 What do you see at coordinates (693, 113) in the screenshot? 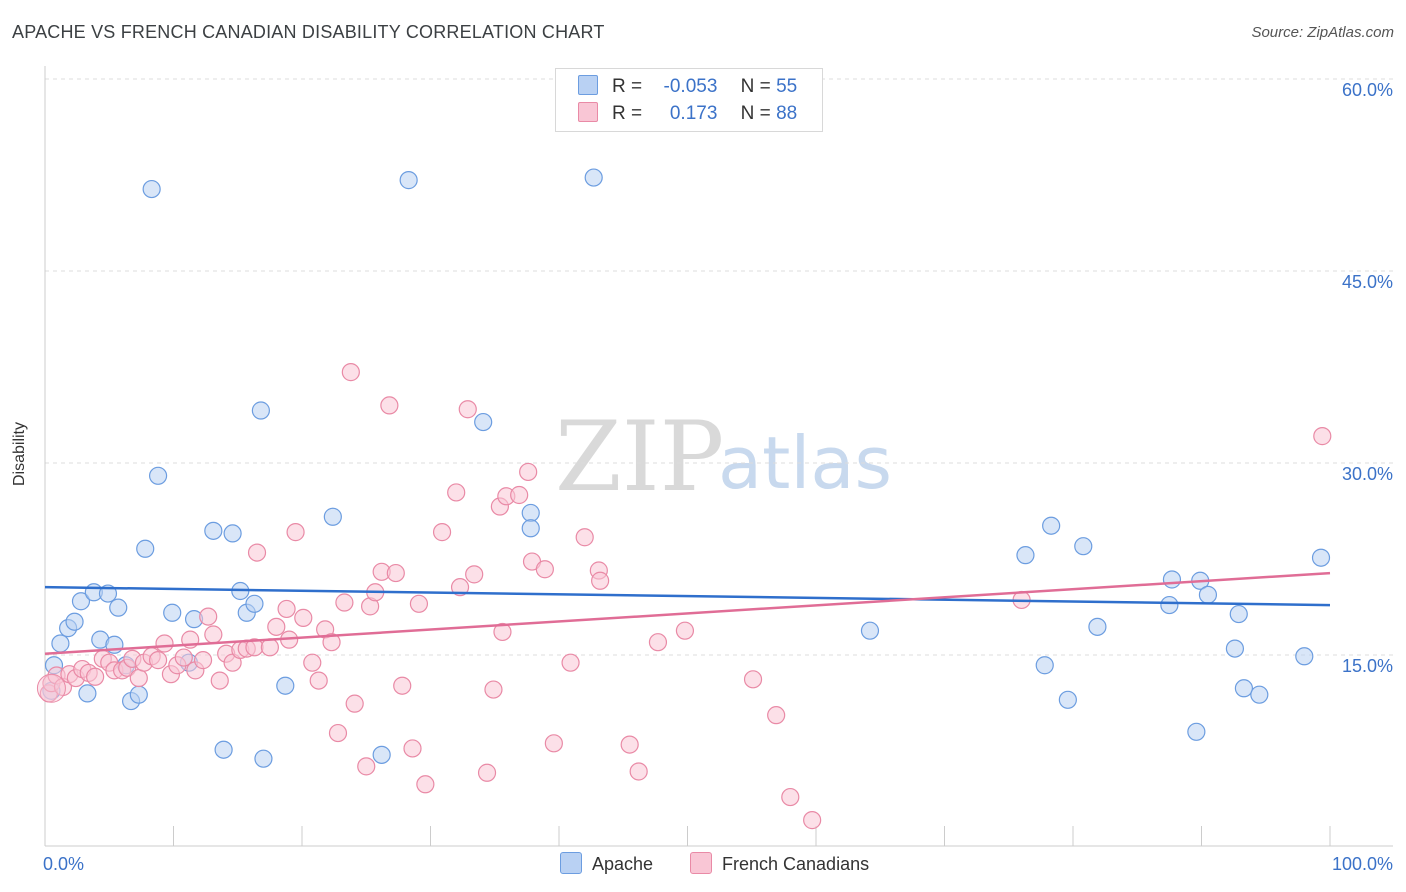
I see `french-r-value: 0.173` at bounding box center [693, 113].